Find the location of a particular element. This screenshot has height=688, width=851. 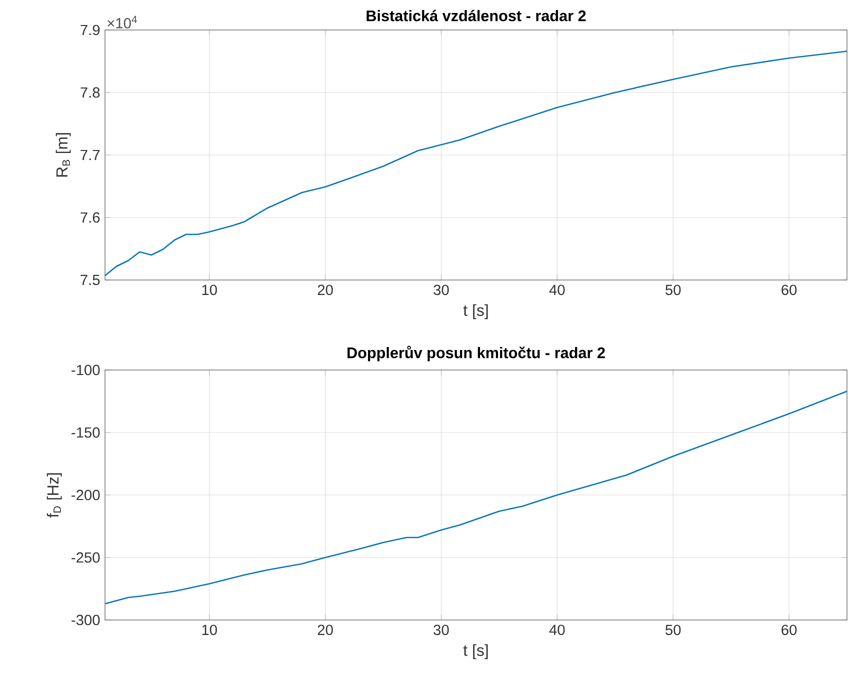

y-axis-title: R$_{B}$ [m] is located at coordinates (63, 155).